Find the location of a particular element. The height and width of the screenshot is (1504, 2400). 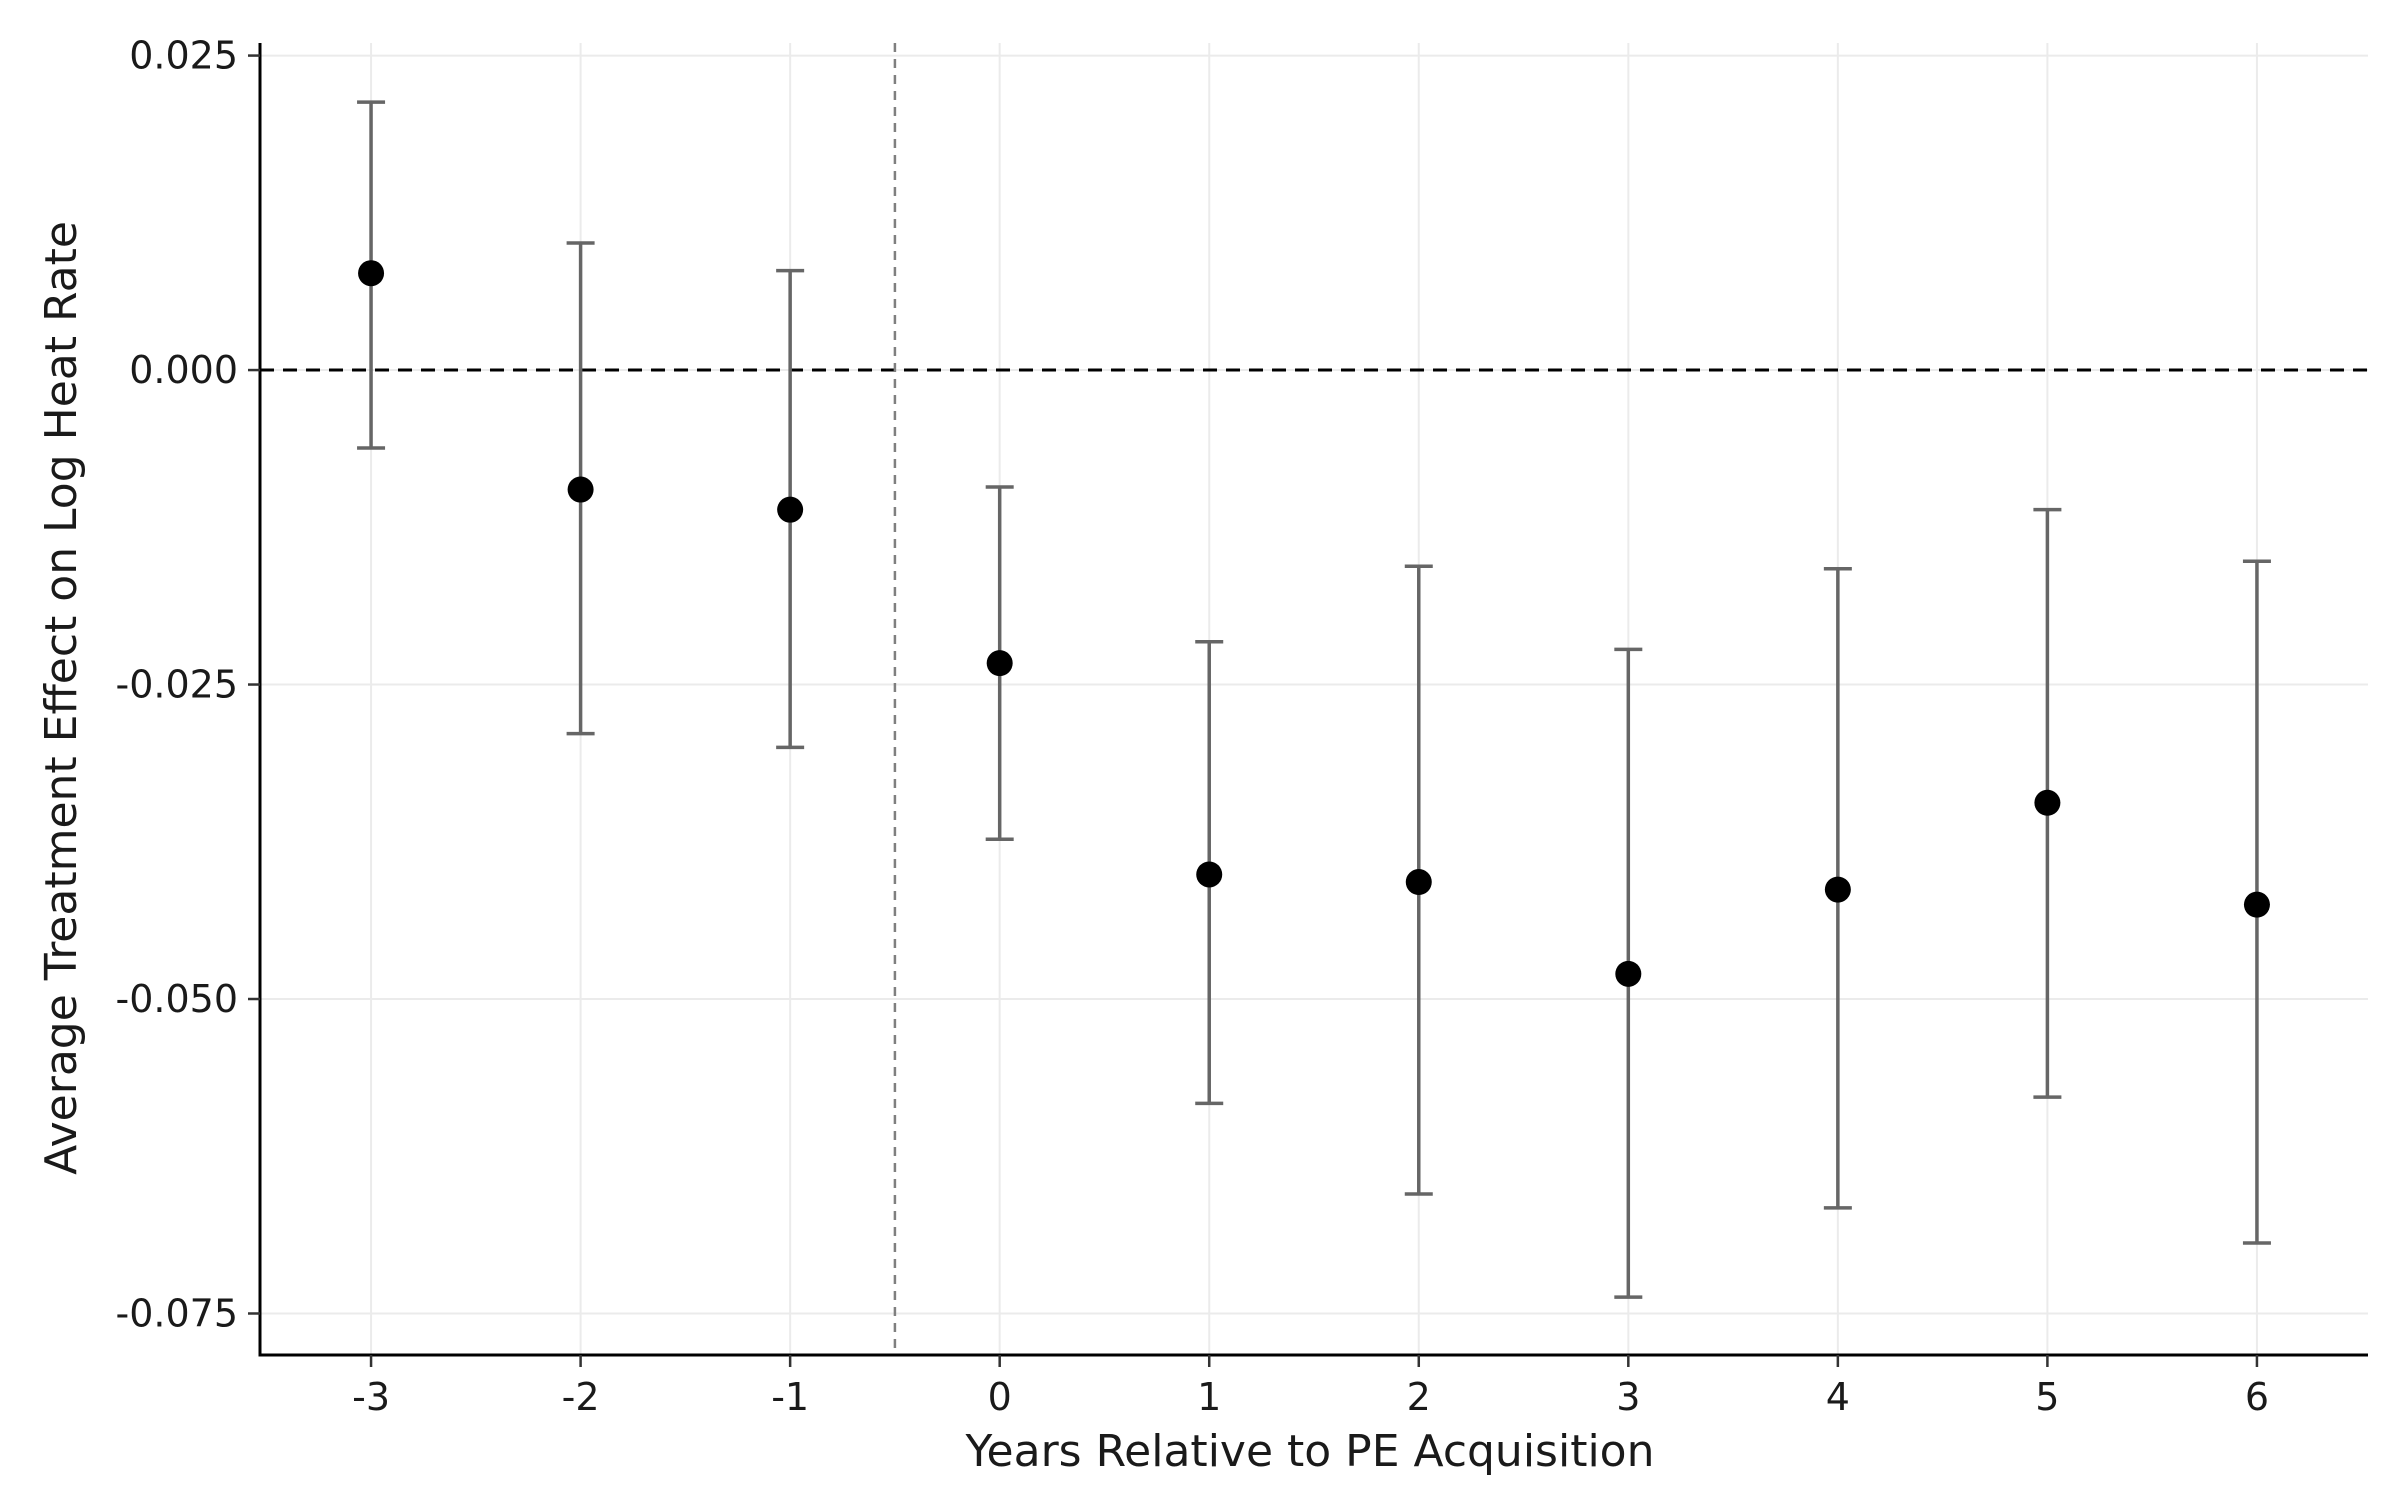

x-tick-label: 3 is located at coordinates (1628, 1397).